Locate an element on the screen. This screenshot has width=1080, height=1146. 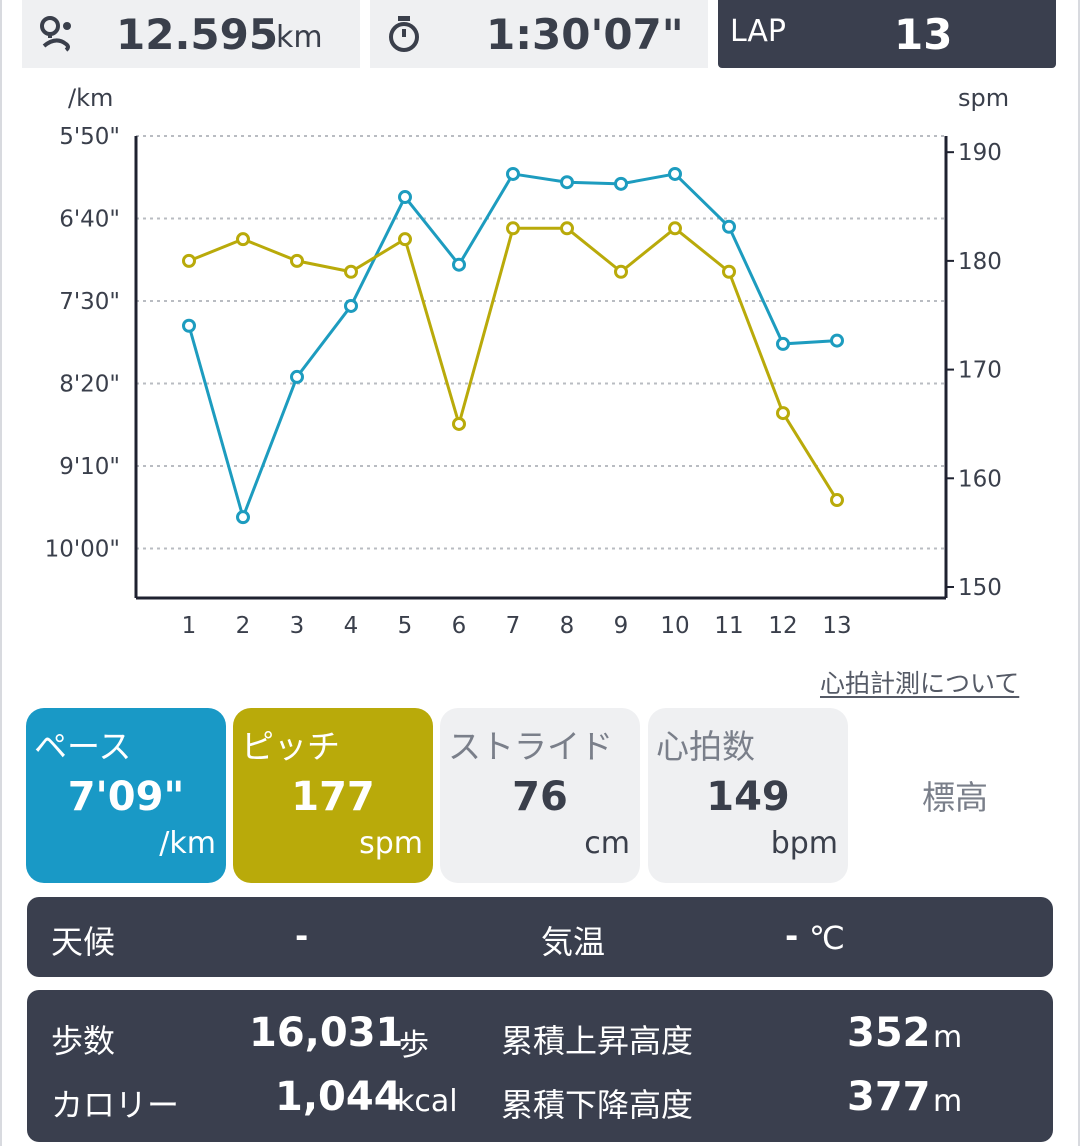
left-tick-label: 9'10" is located at coordinates (89, 467).